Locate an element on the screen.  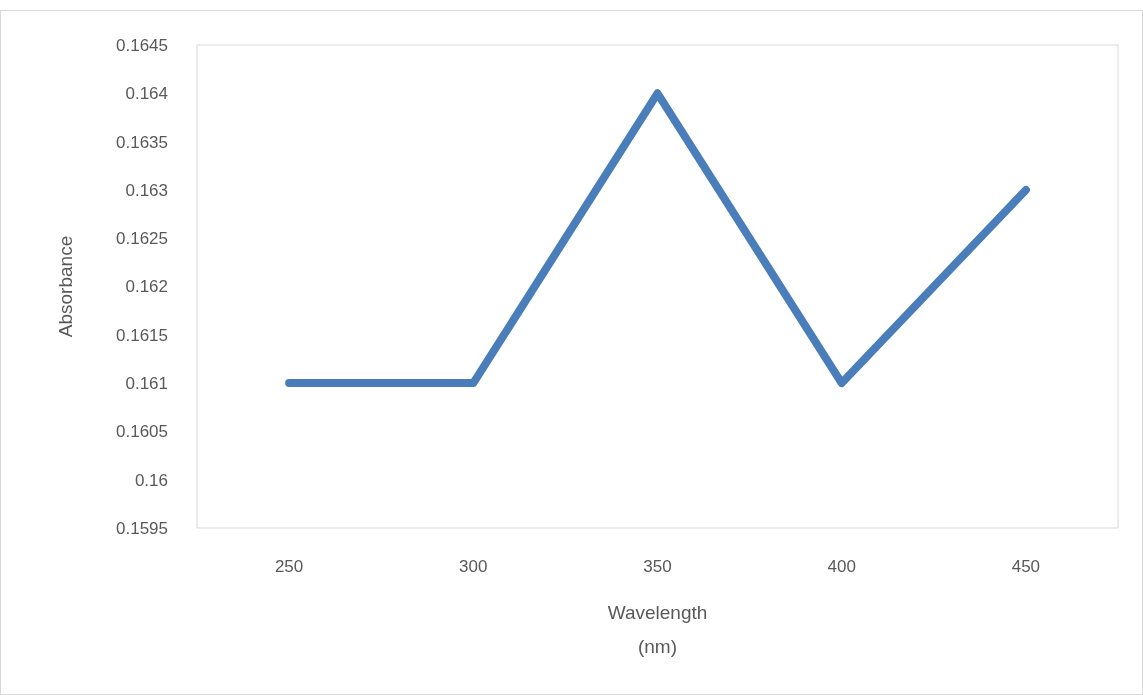
y-tick-label: 0.162 is located at coordinates (146, 287).